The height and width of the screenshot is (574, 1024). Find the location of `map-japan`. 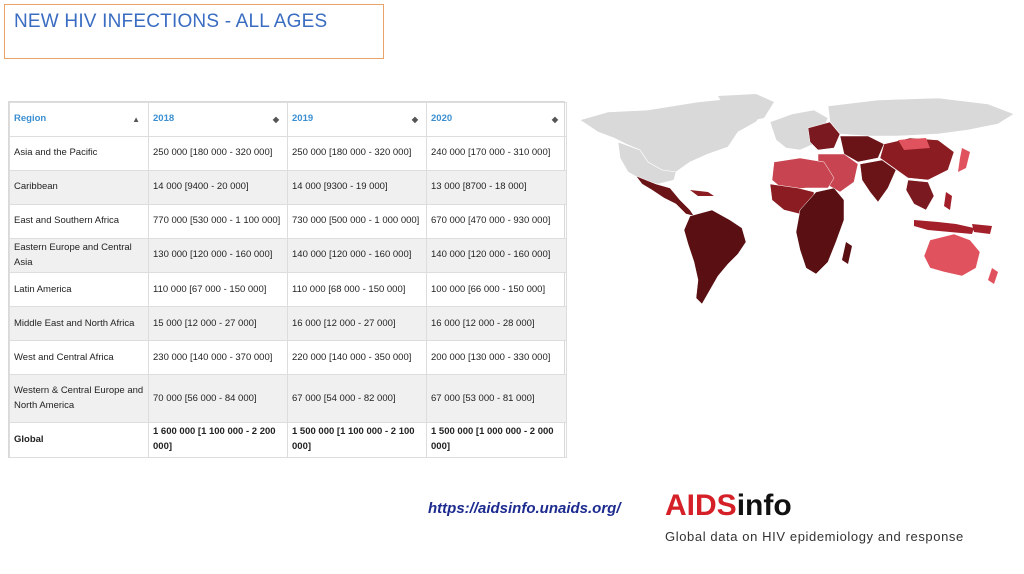

map-japan is located at coordinates (964, 160).